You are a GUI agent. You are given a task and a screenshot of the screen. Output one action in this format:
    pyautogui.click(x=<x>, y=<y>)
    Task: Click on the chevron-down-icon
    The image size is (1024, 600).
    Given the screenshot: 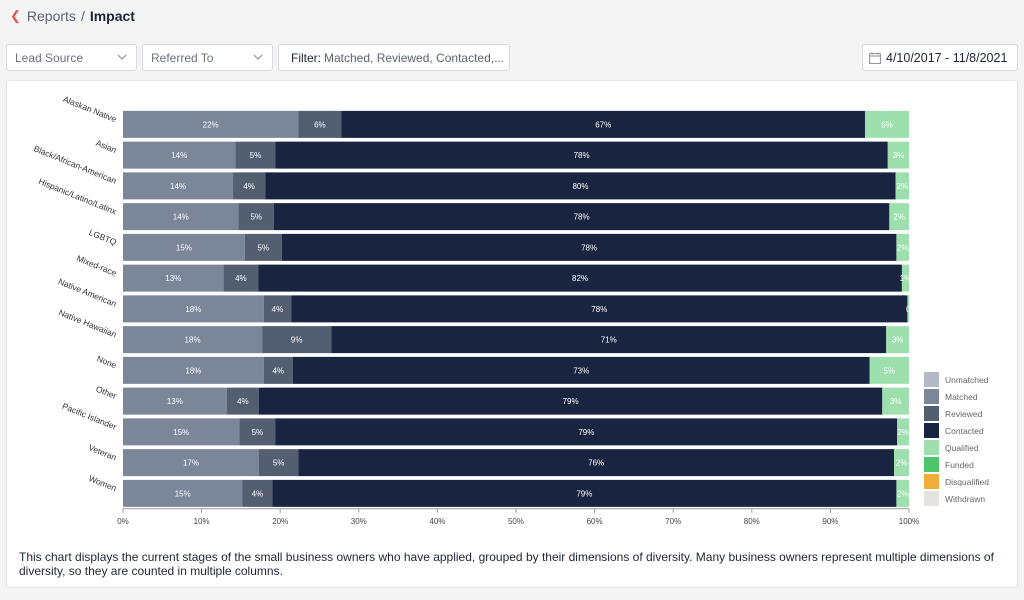 What is the action you would take?
    pyautogui.click(x=258, y=57)
    